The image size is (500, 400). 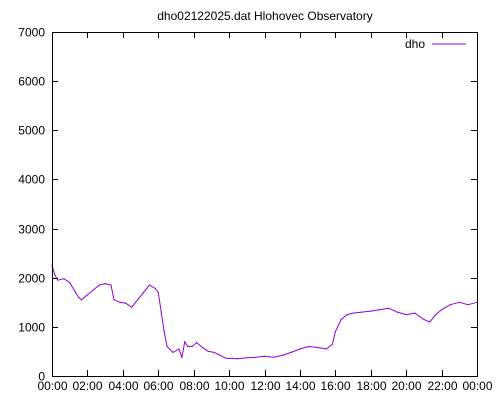 I want to click on y-tick-label: 5000, so click(x=31, y=131).